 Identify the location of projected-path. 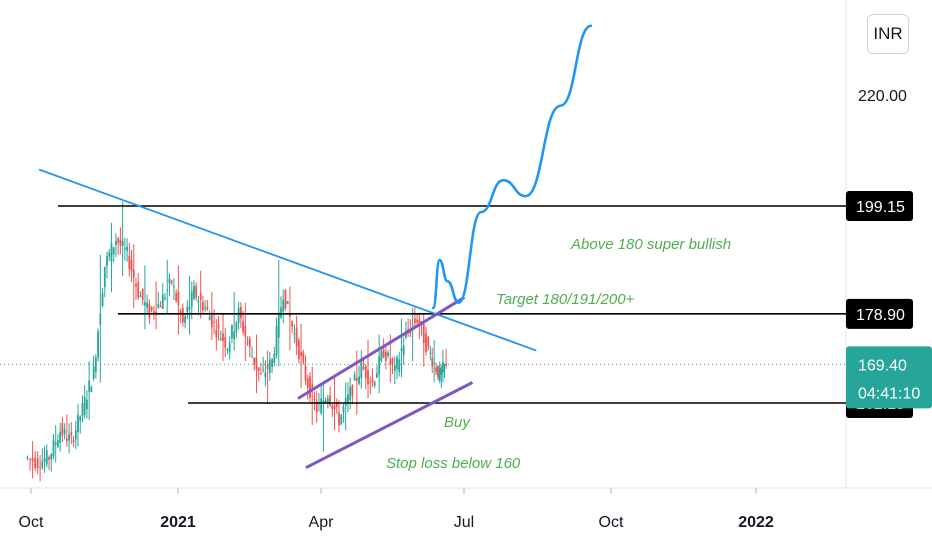
(512, 167).